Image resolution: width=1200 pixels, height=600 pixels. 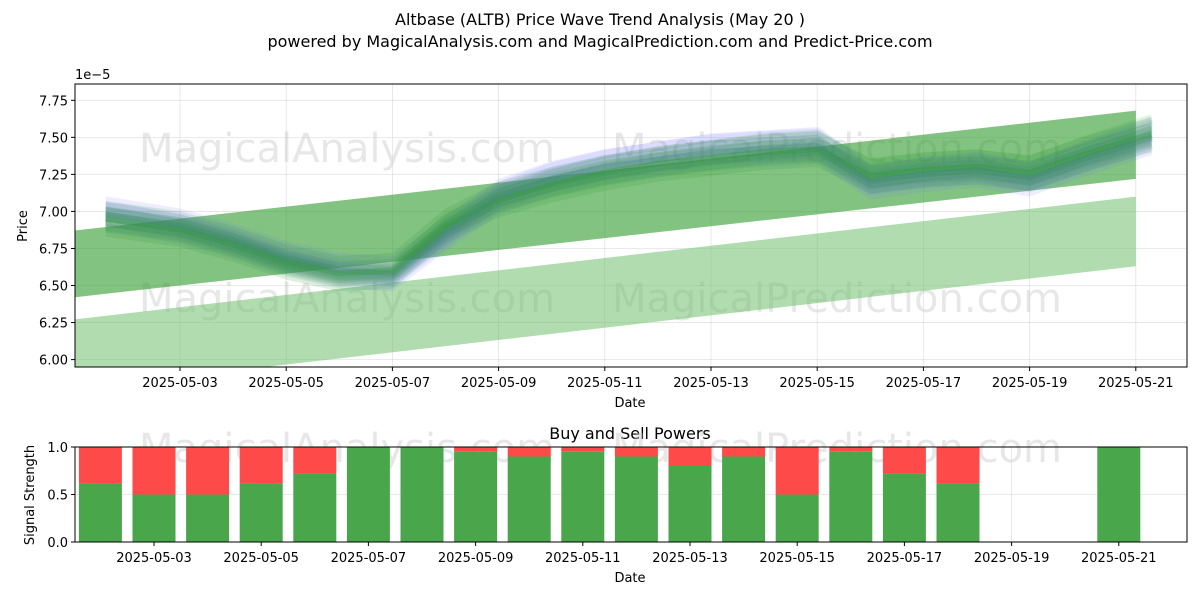 What do you see at coordinates (23, 226) in the screenshot?
I see `y-axis-label: Price` at bounding box center [23, 226].